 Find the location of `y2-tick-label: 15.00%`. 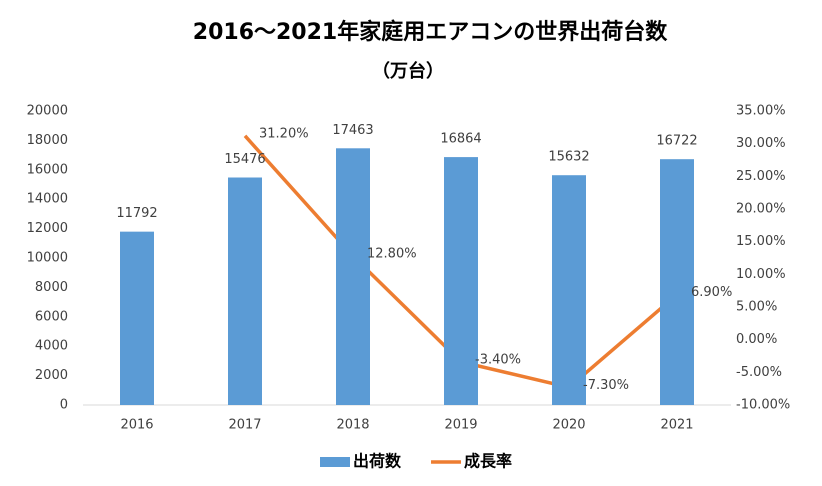

y2-tick-label: 15.00% is located at coordinates (761, 241).